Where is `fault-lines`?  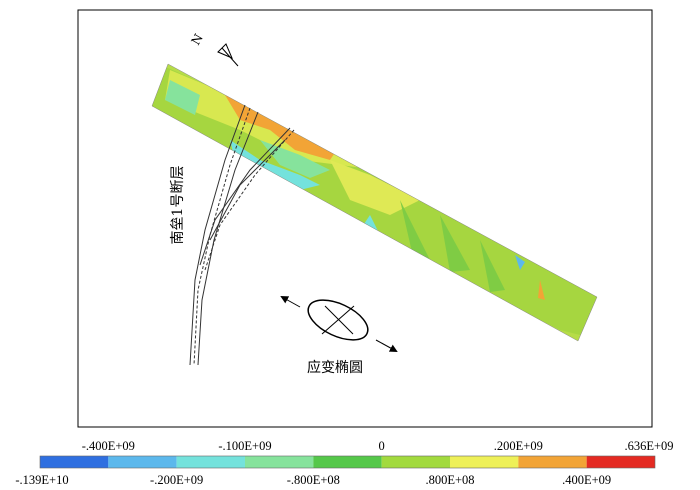
fault-lines is located at coordinates (242, 235).